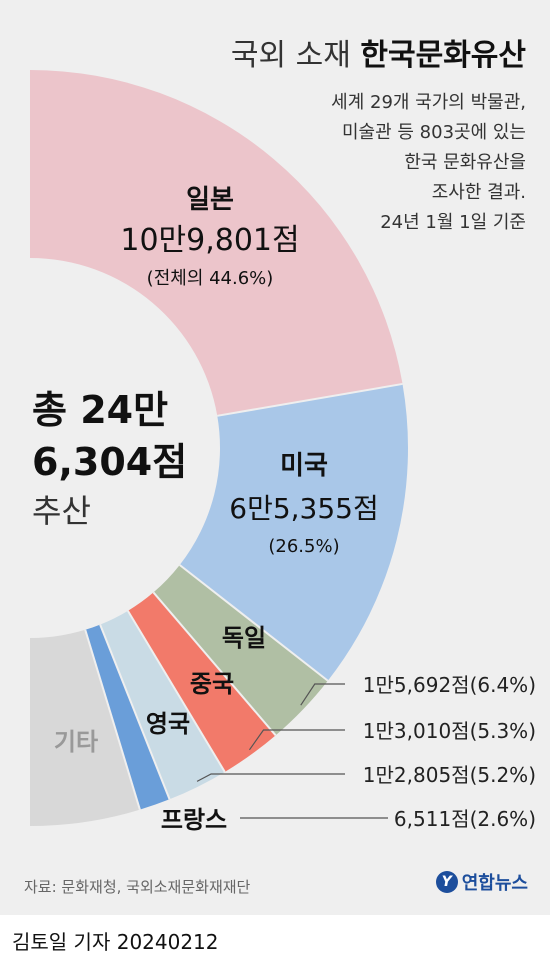 The width and height of the screenshot is (550, 963). I want to click on label-name-0: 일본, so click(210, 200).